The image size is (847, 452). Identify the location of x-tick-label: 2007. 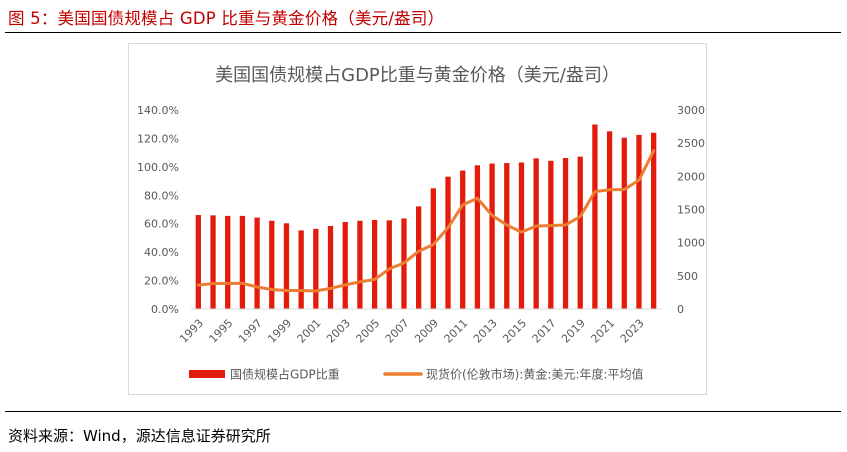
(397, 331).